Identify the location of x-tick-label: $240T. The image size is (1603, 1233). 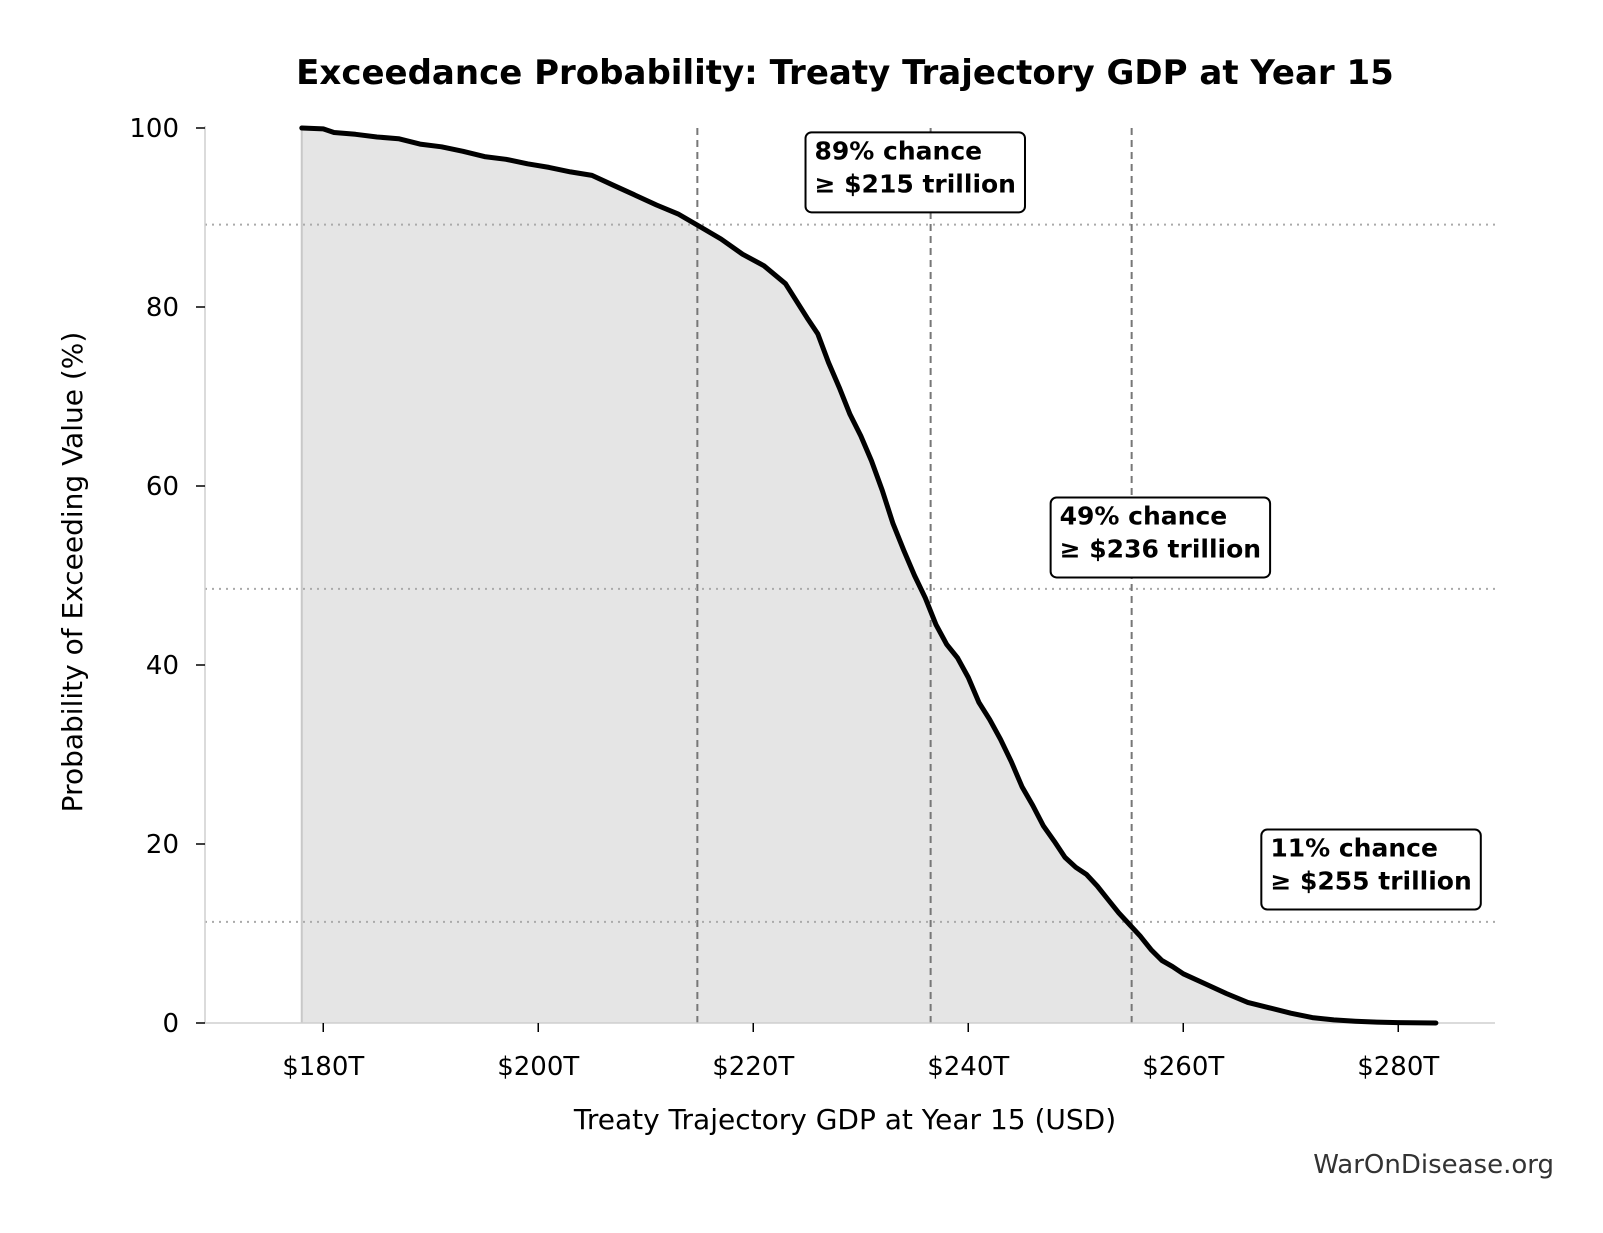
(968, 1067).